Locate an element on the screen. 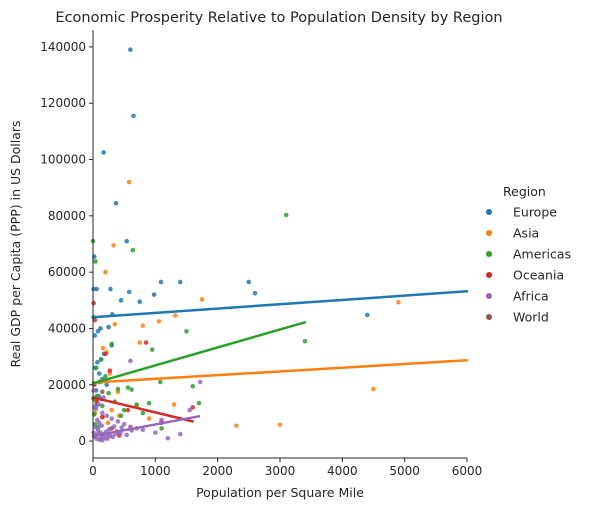 The image size is (590, 510). series-world is located at coordinates (102, 392).